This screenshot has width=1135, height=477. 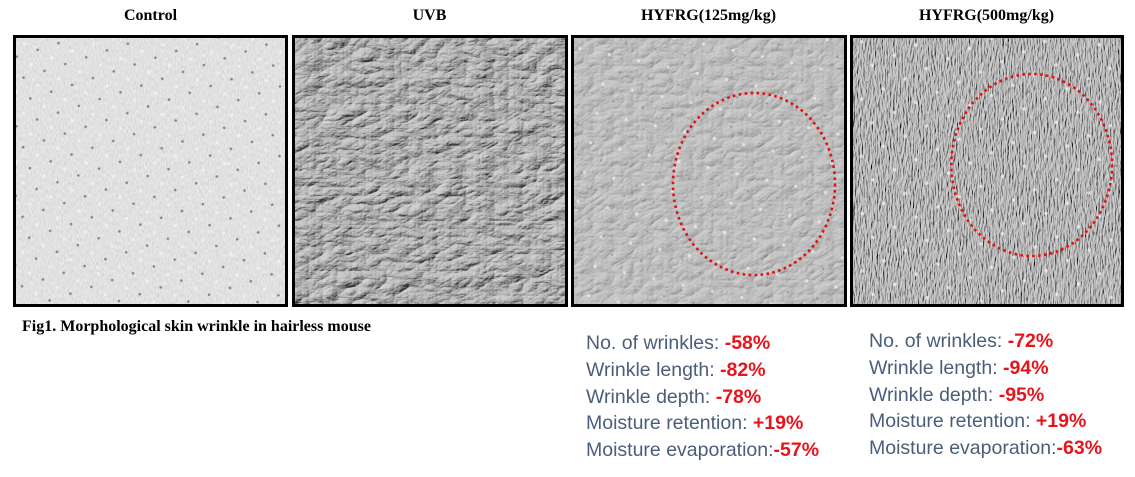 I want to click on stat-value: -72%, so click(x=1030, y=341).